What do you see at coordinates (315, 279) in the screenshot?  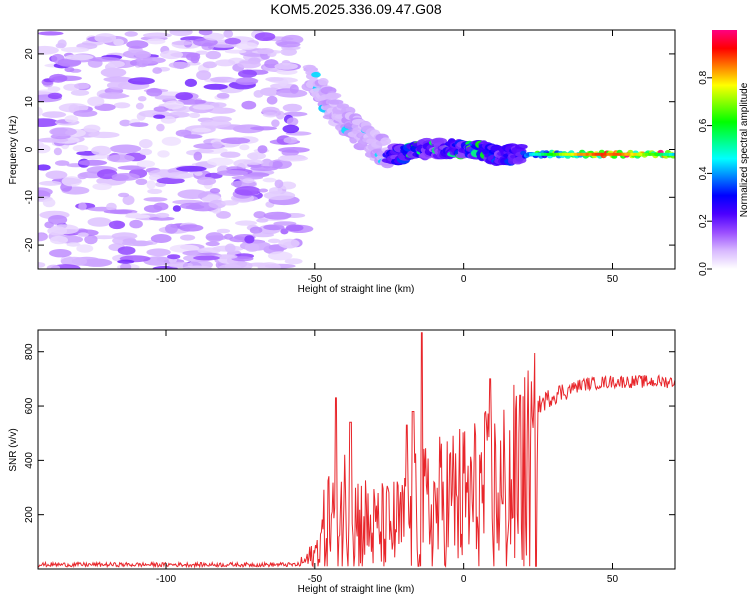 I see `spectrogram-x-tick-label: -50` at bounding box center [315, 279].